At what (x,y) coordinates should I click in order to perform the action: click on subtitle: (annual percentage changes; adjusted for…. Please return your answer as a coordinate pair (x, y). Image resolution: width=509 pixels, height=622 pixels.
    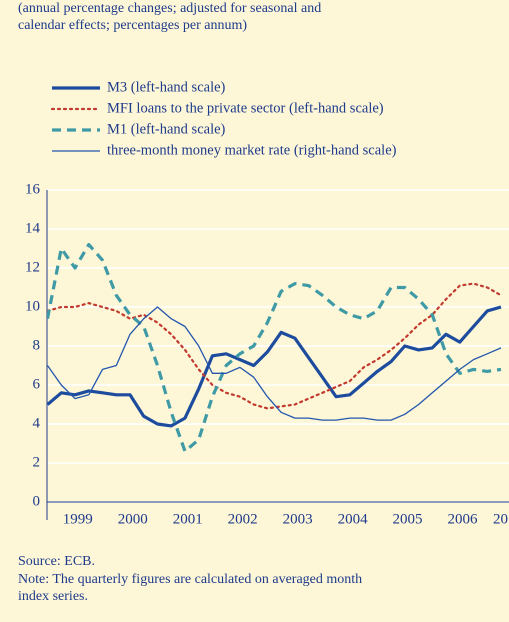
    Looking at the image, I should click on (169, 8).